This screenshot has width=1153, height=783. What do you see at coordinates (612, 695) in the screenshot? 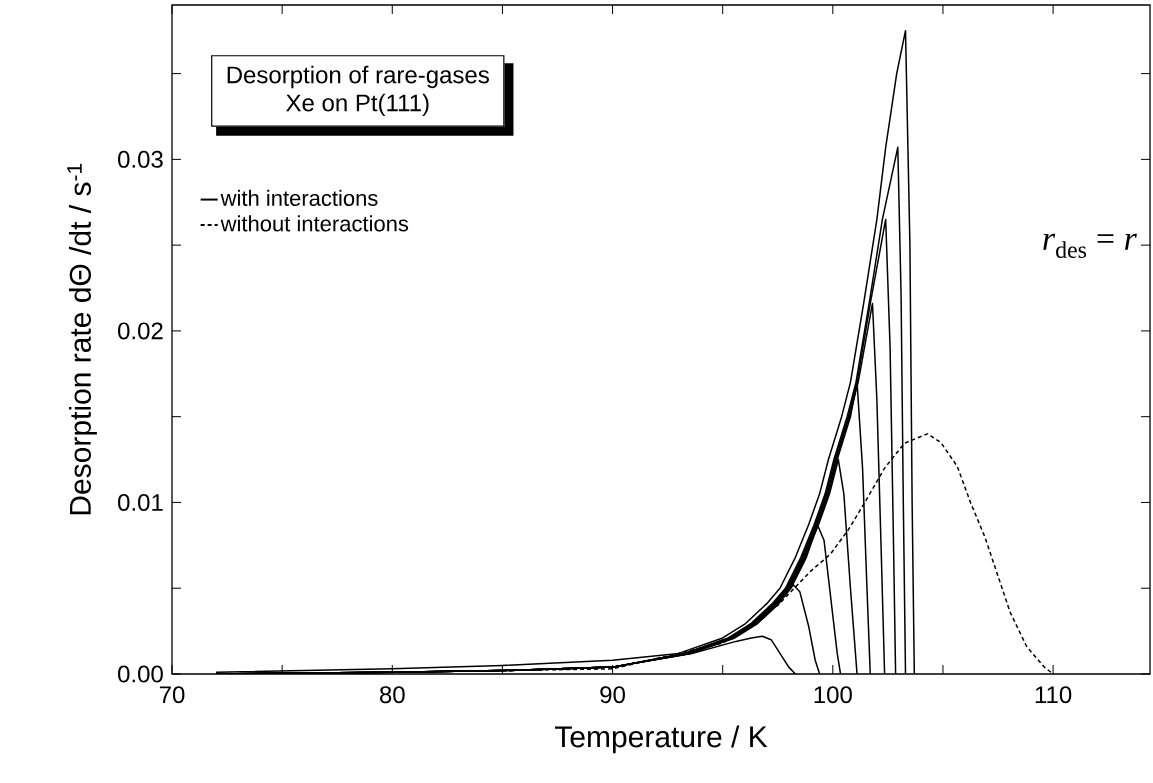
I see `x-tick-label: 90` at bounding box center [612, 695].